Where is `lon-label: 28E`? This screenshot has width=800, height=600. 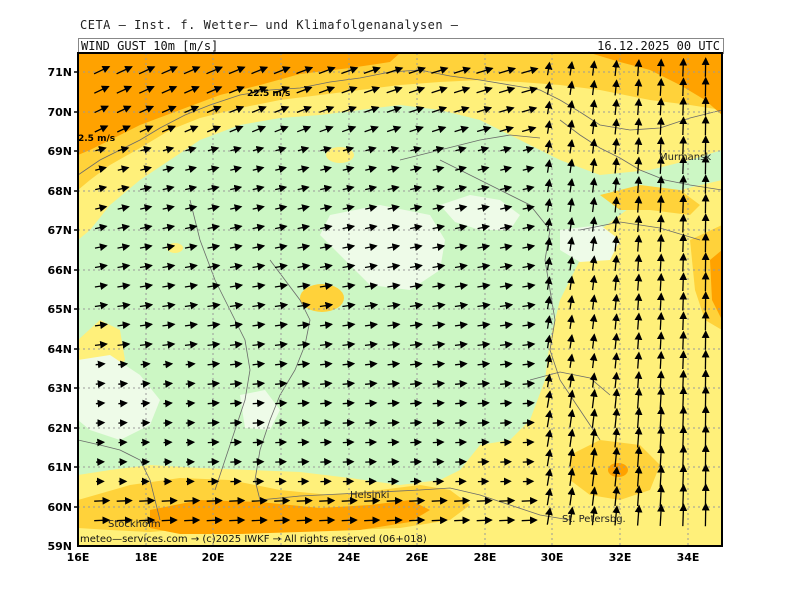 lon-label: 28E is located at coordinates (485, 557).